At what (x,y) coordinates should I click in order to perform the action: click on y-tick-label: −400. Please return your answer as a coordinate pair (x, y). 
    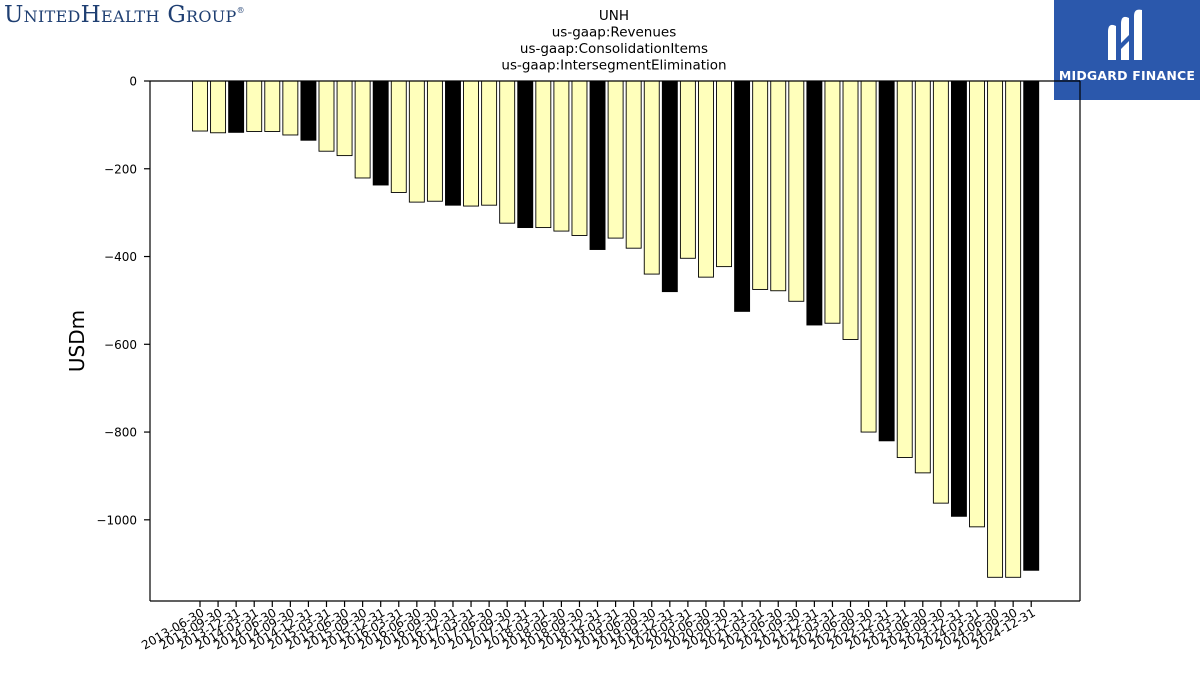
    Looking at the image, I should click on (120, 257).